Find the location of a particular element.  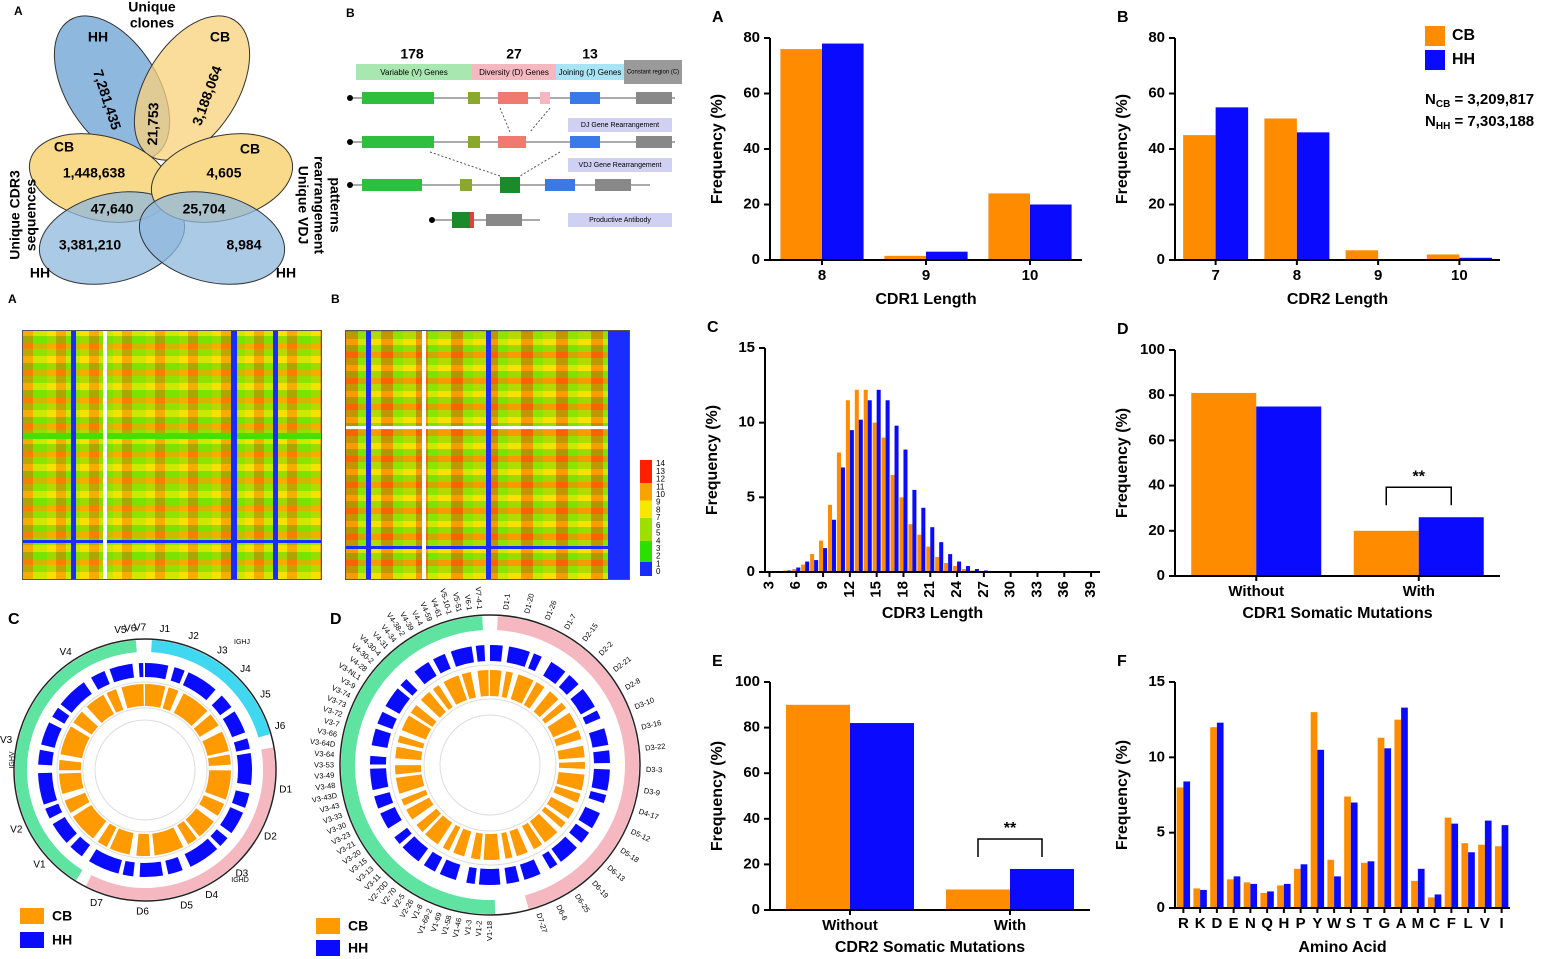

legend-swatch is located at coordinates (32, 916).